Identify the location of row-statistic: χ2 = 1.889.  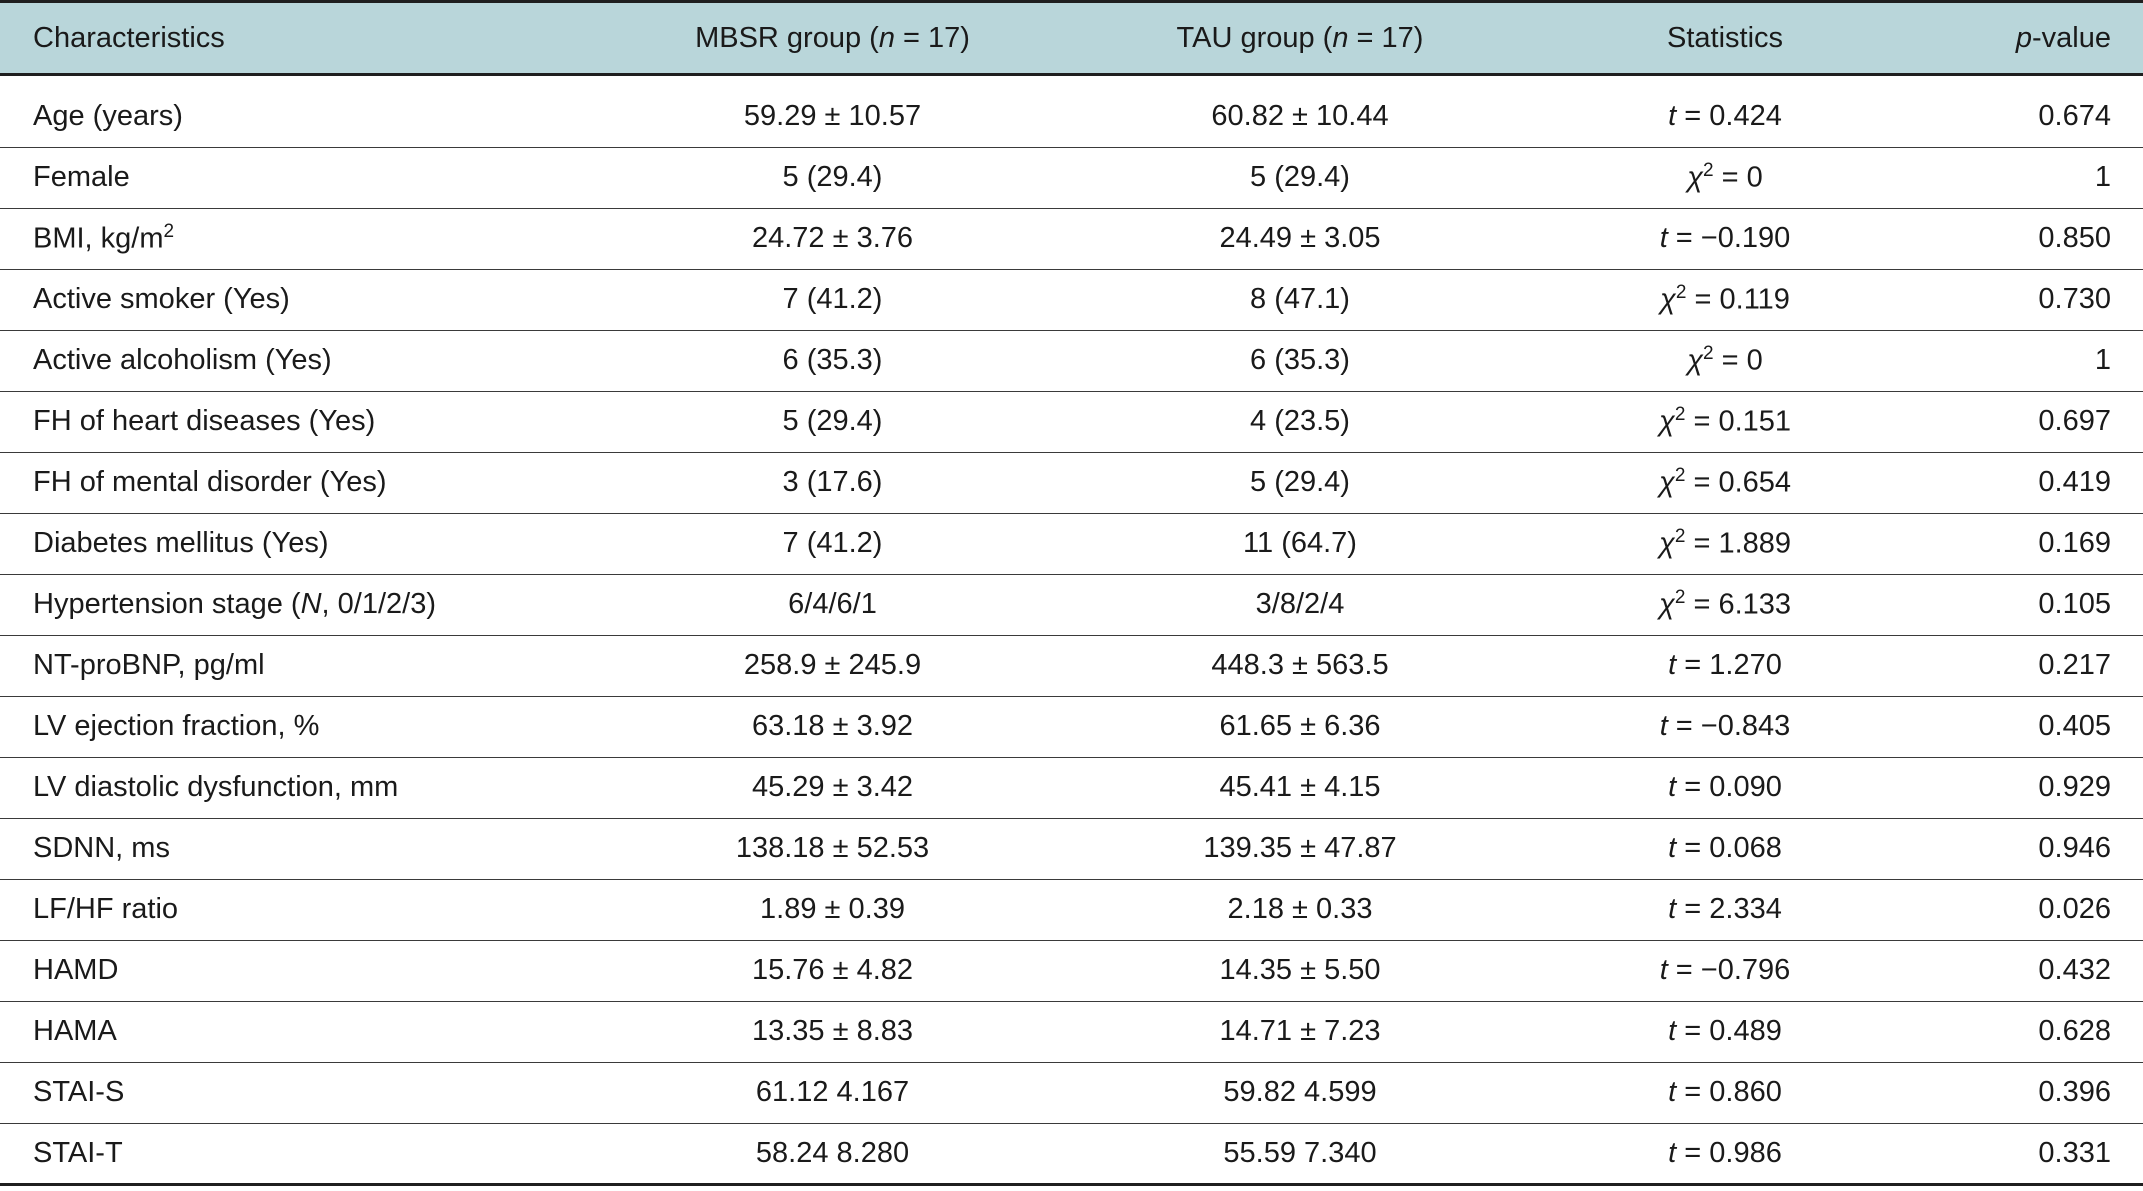
(1725, 544).